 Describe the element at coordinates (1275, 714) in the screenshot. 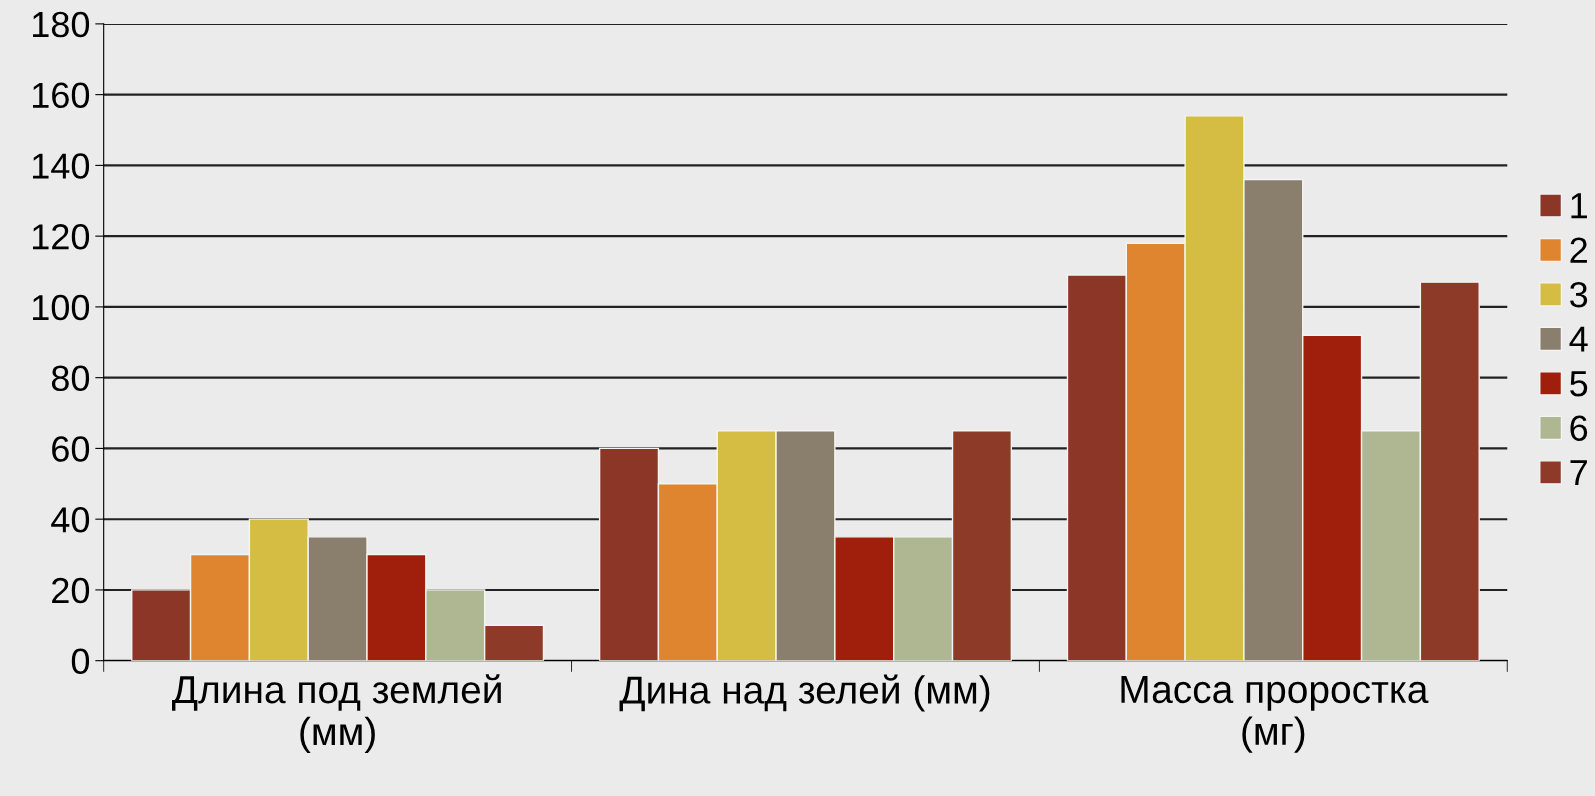

I see `x-tick-label: Масса проростка (мг)` at that location.